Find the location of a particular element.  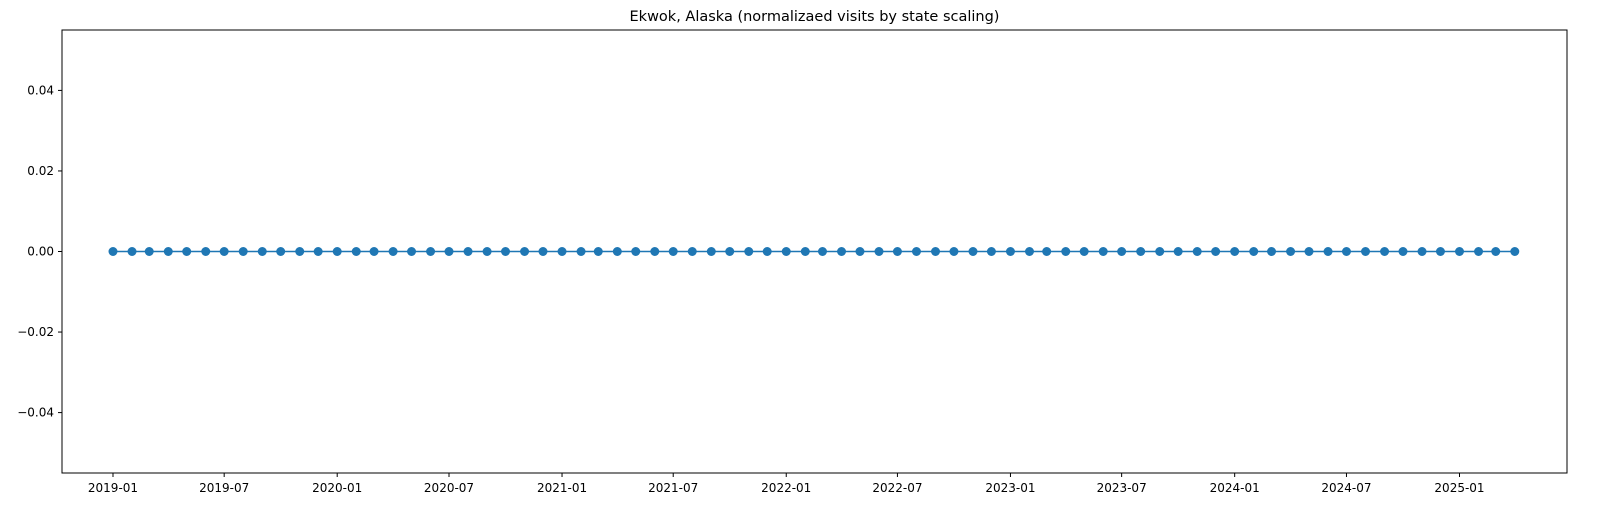

x-tick-label: 2024-07 is located at coordinates (1346, 488).